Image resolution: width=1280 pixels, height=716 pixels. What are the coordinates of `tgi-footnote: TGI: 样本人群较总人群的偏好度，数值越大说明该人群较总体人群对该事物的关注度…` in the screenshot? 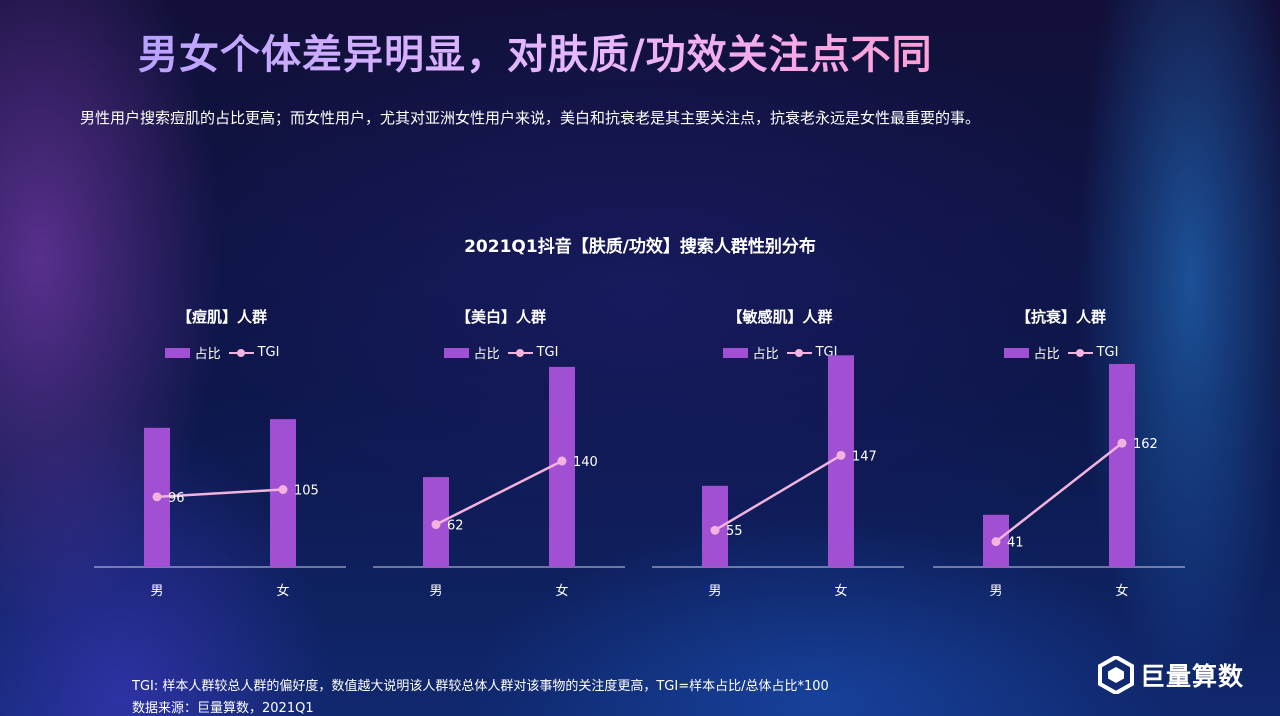 It's located at (480, 686).